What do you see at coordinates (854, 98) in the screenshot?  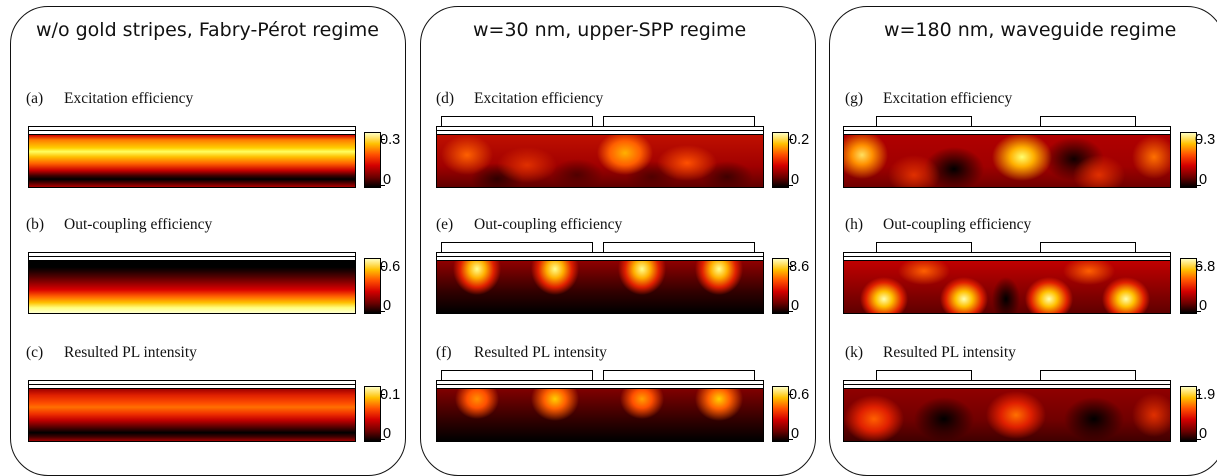 I see `subplot-tag: (g)` at bounding box center [854, 98].